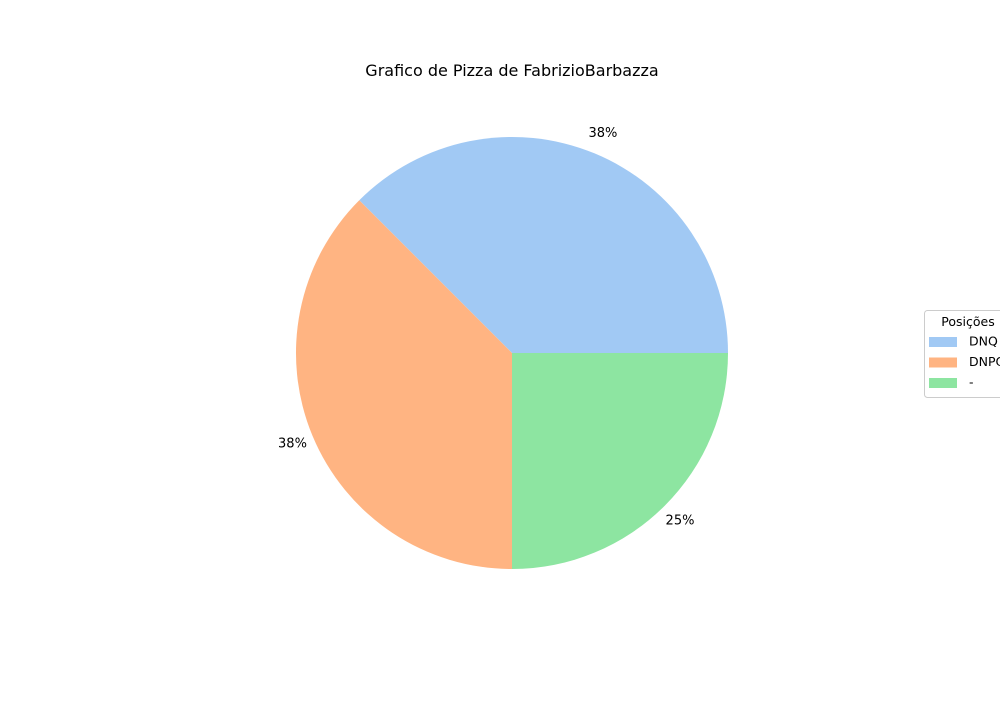  I want to click on legend-label: -, so click(971, 382).